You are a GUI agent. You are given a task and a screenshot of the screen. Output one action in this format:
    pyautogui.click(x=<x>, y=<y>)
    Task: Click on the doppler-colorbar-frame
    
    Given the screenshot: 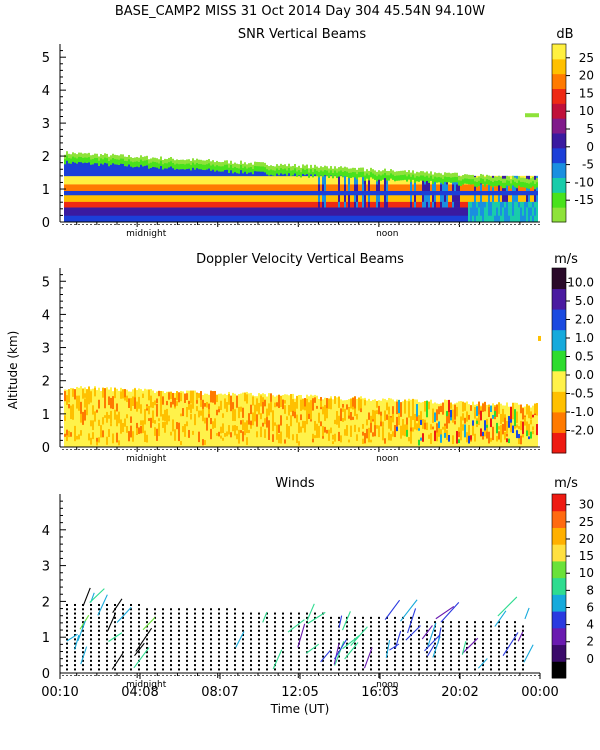 What is the action you would take?
    pyautogui.click(x=559, y=360)
    